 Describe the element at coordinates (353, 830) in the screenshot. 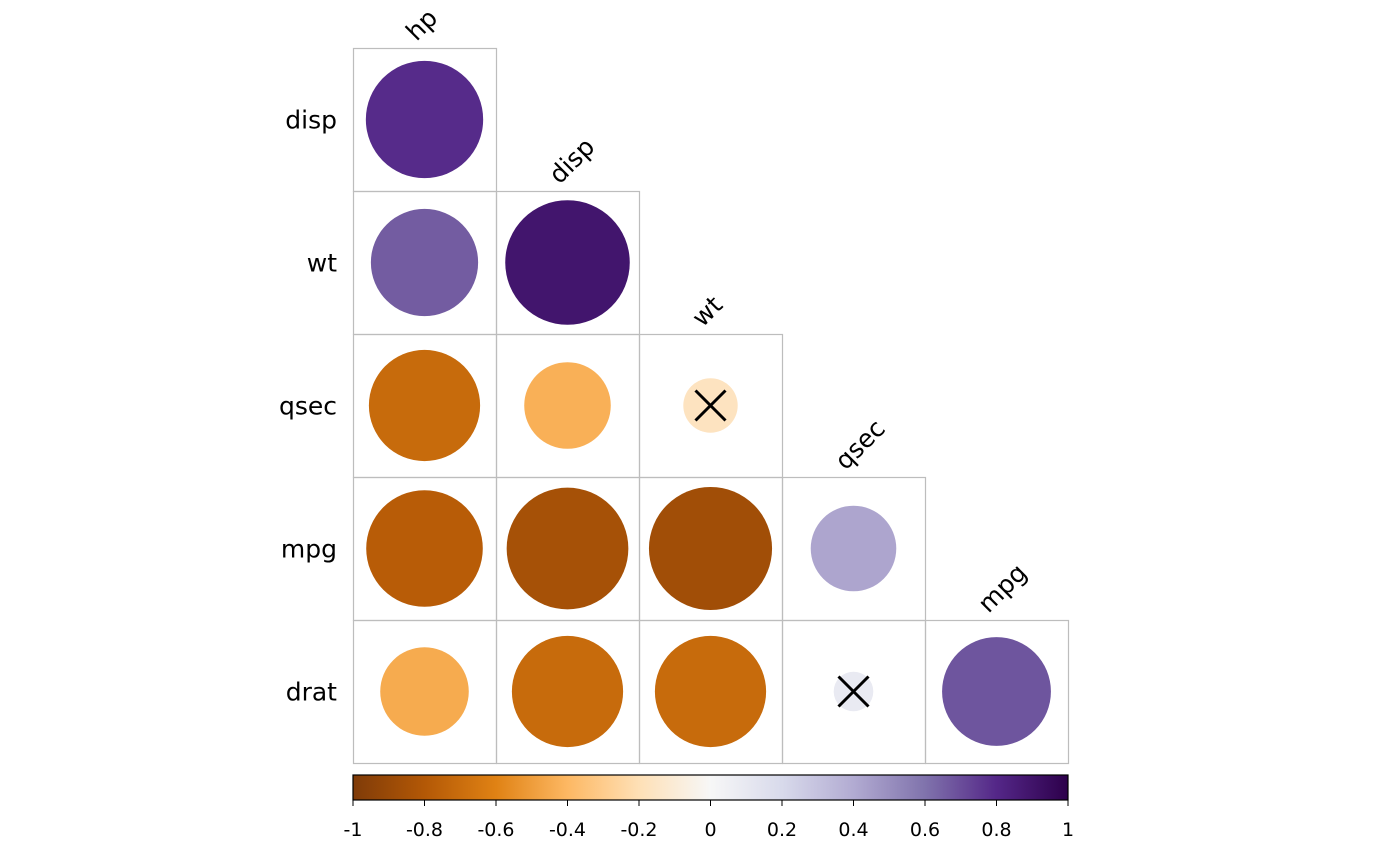

I see `colorbar-tick-label: -1` at that location.